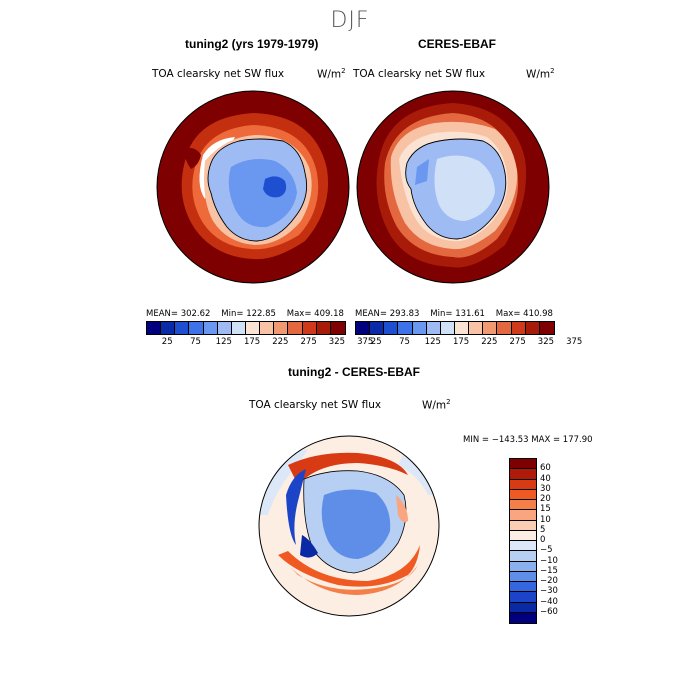 Image resolution: width=700 pixels, height=700 pixels. Describe the element at coordinates (376, 342) in the screenshot. I see `colorbar-tick-label: 25` at that location.